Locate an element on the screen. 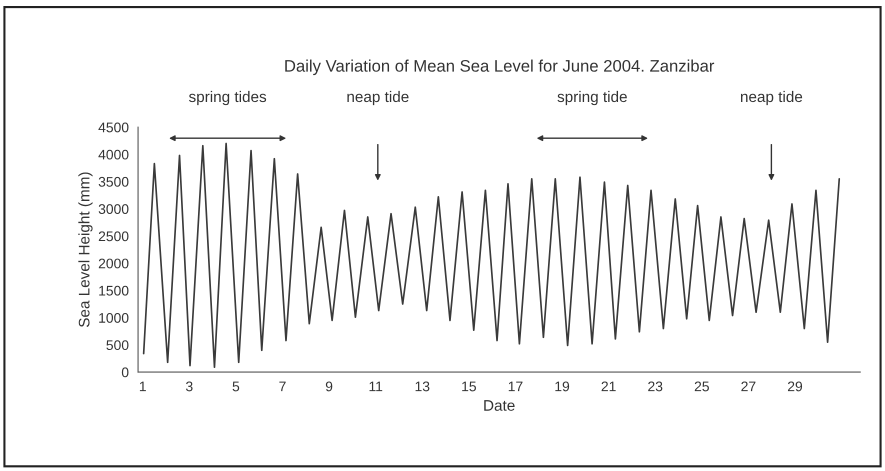 This screenshot has width=885, height=471. x-tick-label: 27 is located at coordinates (748, 386).